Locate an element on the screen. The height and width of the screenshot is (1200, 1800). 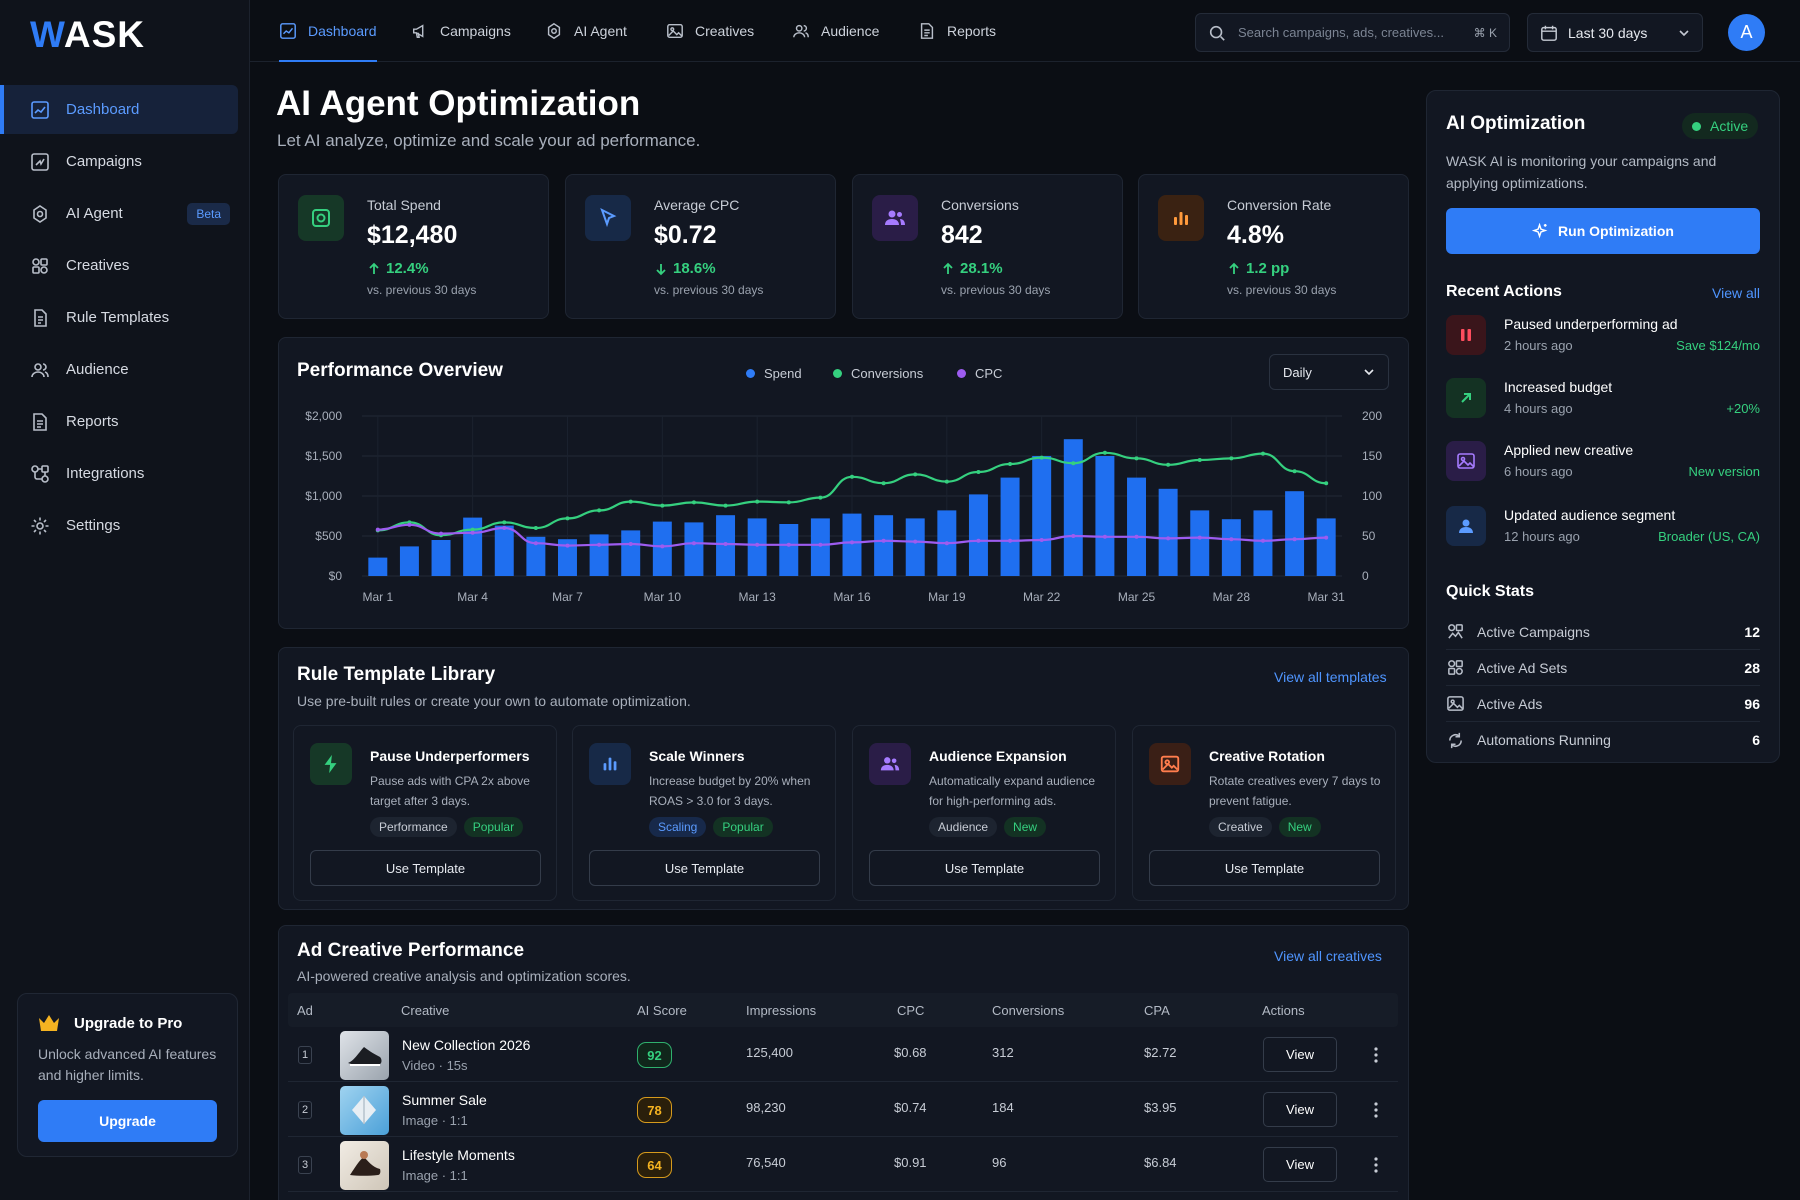
impressions-cell: 76,540 is located at coordinates (766, 1162).